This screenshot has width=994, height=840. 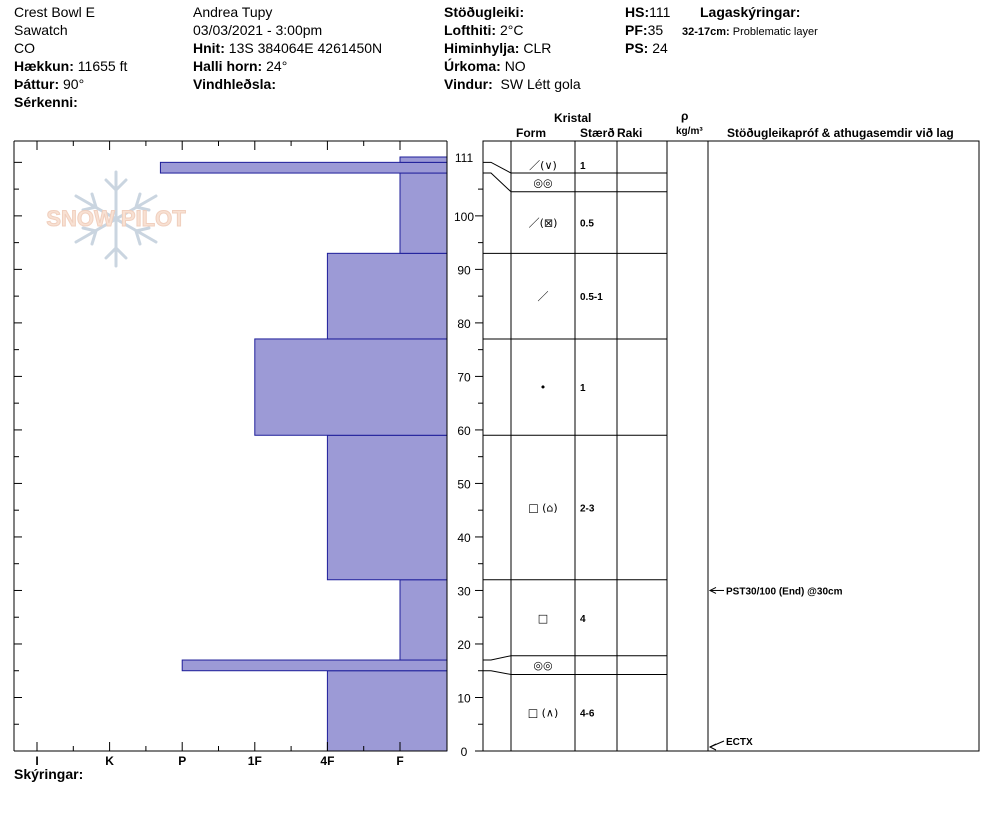 I want to click on location-name: Crest Bowl E, so click(x=54, y=12).